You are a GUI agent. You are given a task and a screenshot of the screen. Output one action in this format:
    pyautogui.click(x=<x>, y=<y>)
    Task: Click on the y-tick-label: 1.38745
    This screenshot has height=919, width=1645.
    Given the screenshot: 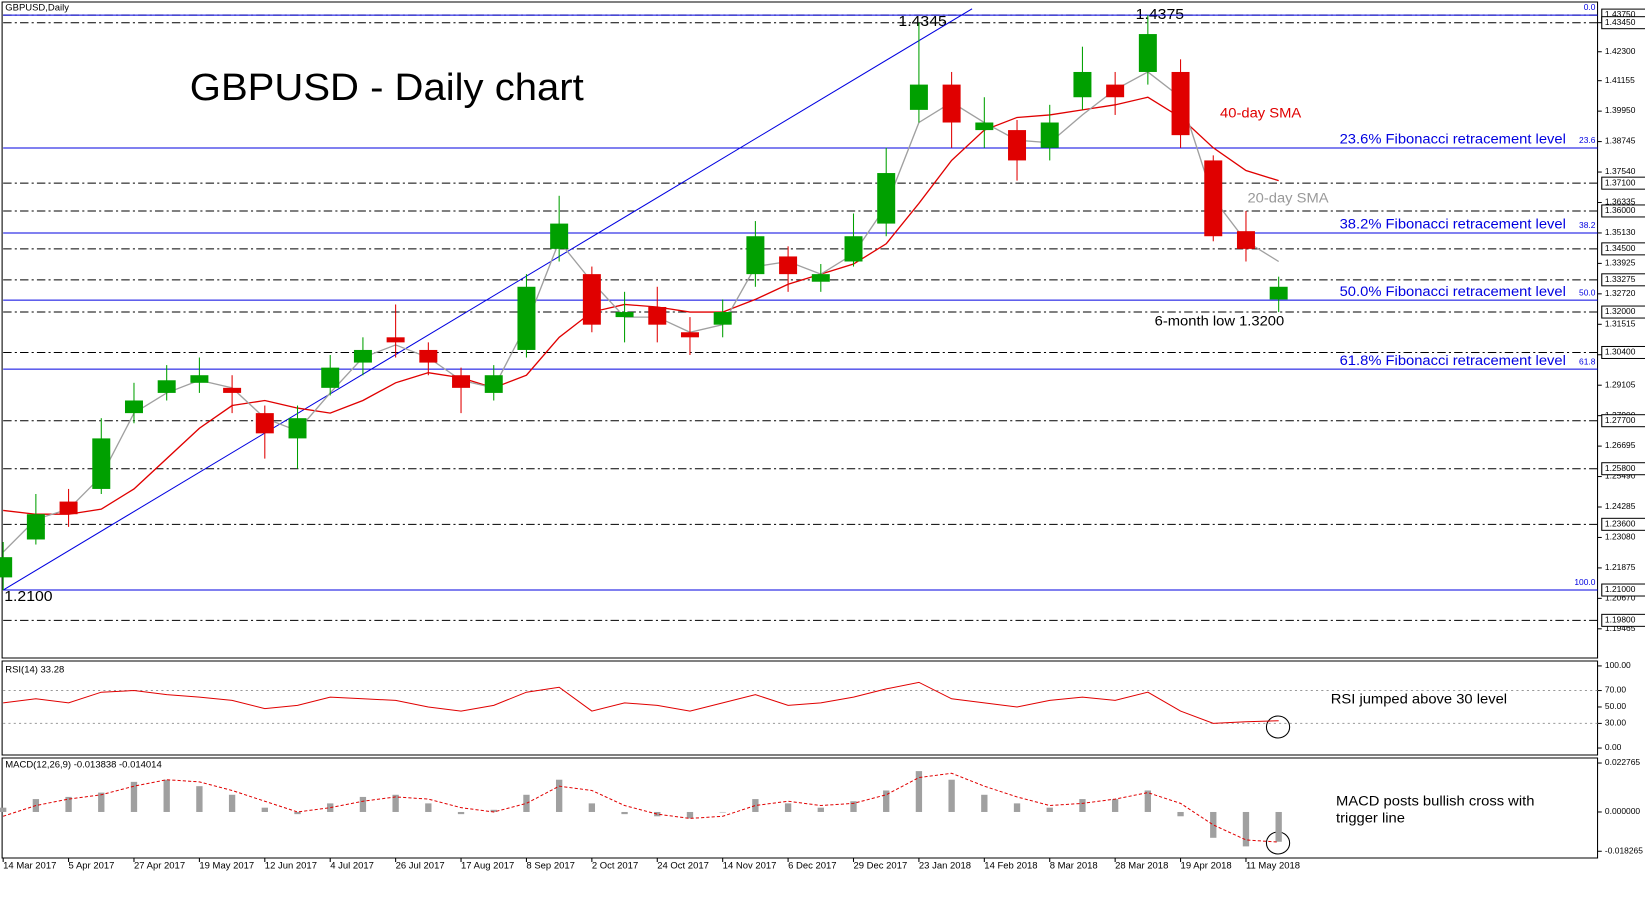 What is the action you would take?
    pyautogui.click(x=1620, y=141)
    